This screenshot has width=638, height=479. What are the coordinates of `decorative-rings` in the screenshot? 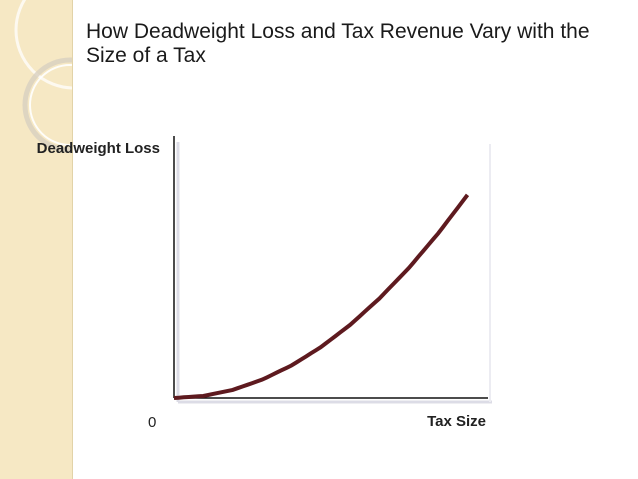 It's located at (43, 76).